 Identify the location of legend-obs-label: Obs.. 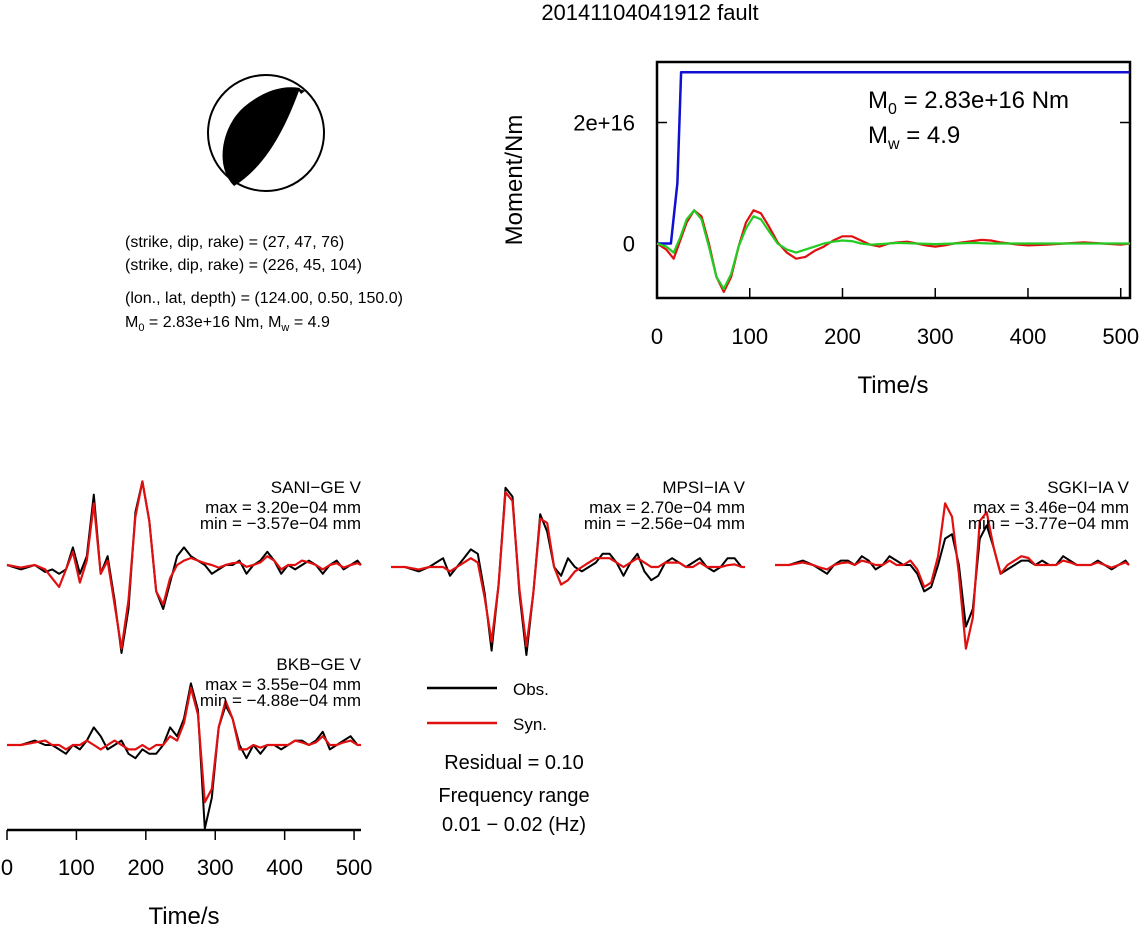
(531, 689).